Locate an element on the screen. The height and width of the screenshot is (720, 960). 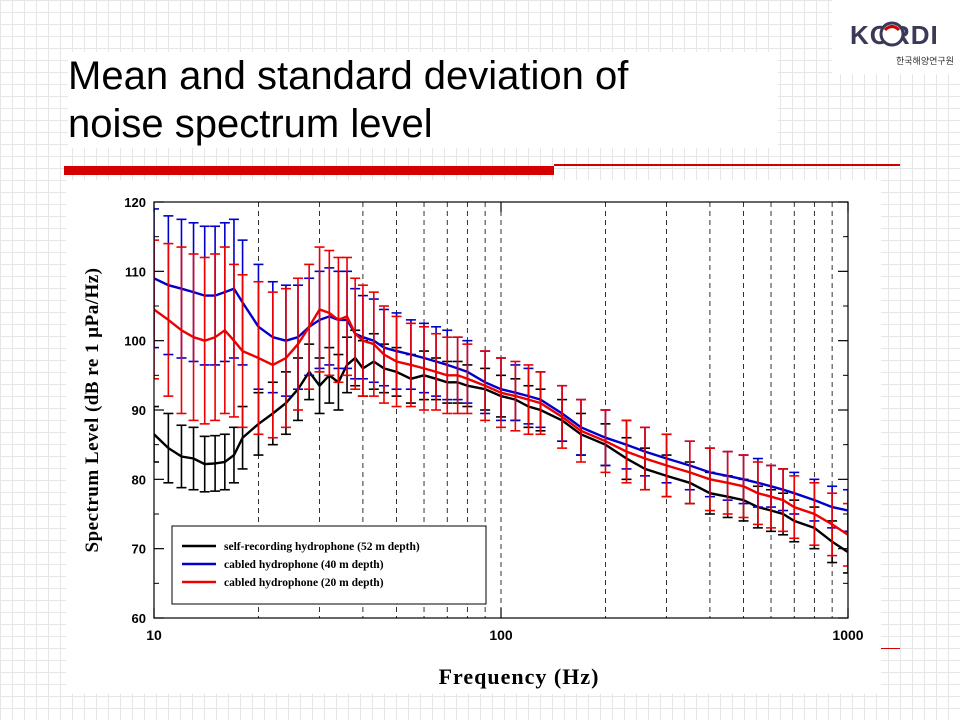
y-tick-label: 60 is located at coordinates (139, 618).